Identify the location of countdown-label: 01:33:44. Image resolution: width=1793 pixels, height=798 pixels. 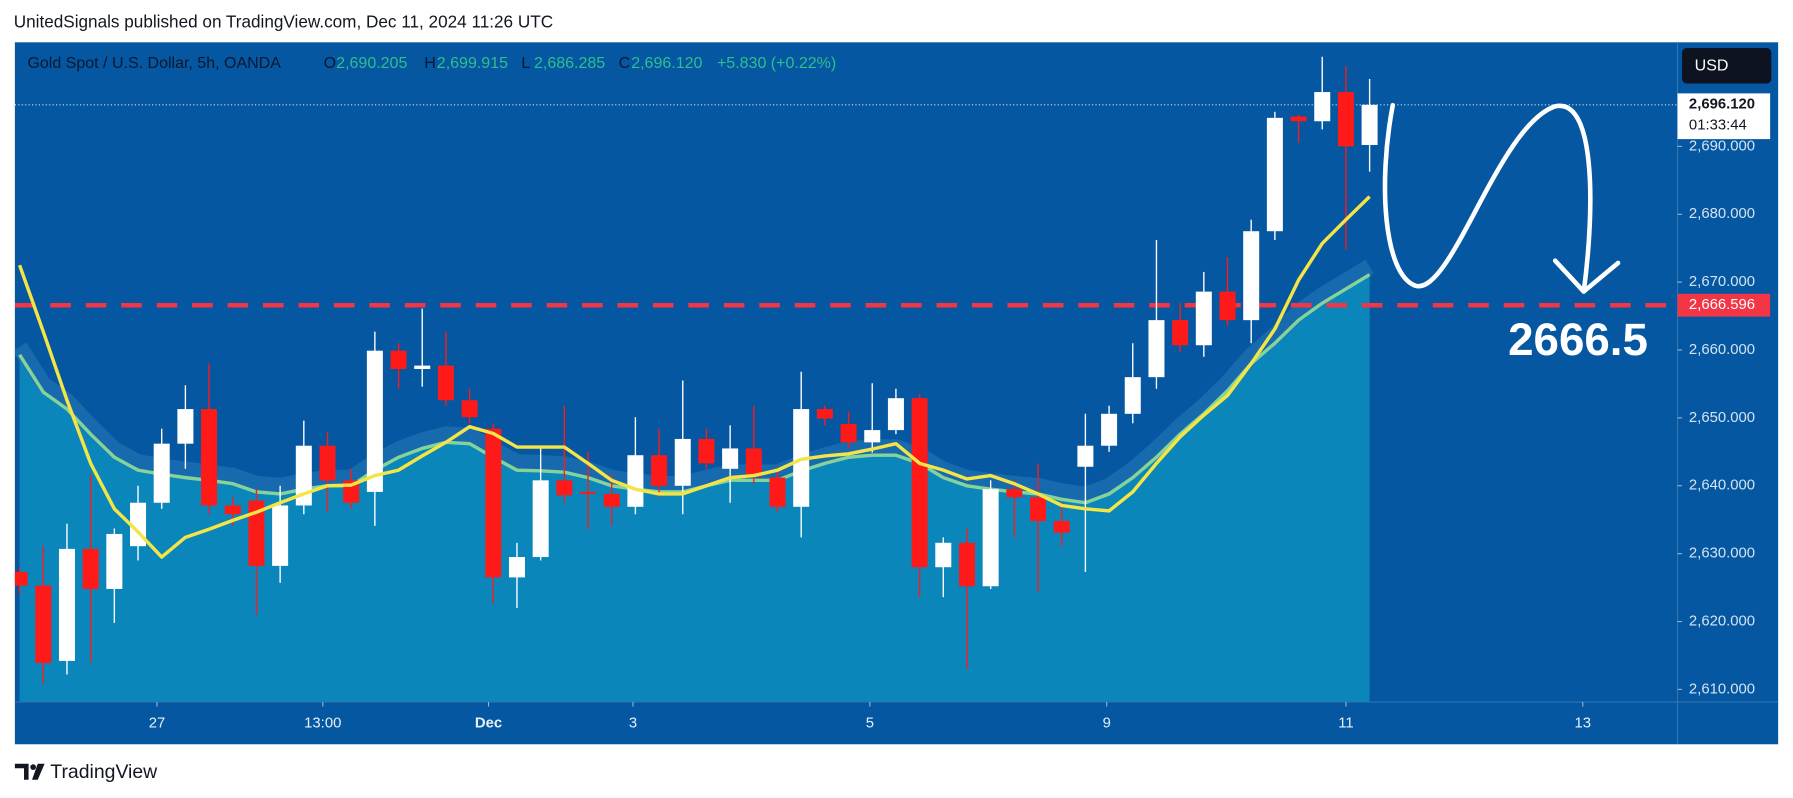
(1718, 125).